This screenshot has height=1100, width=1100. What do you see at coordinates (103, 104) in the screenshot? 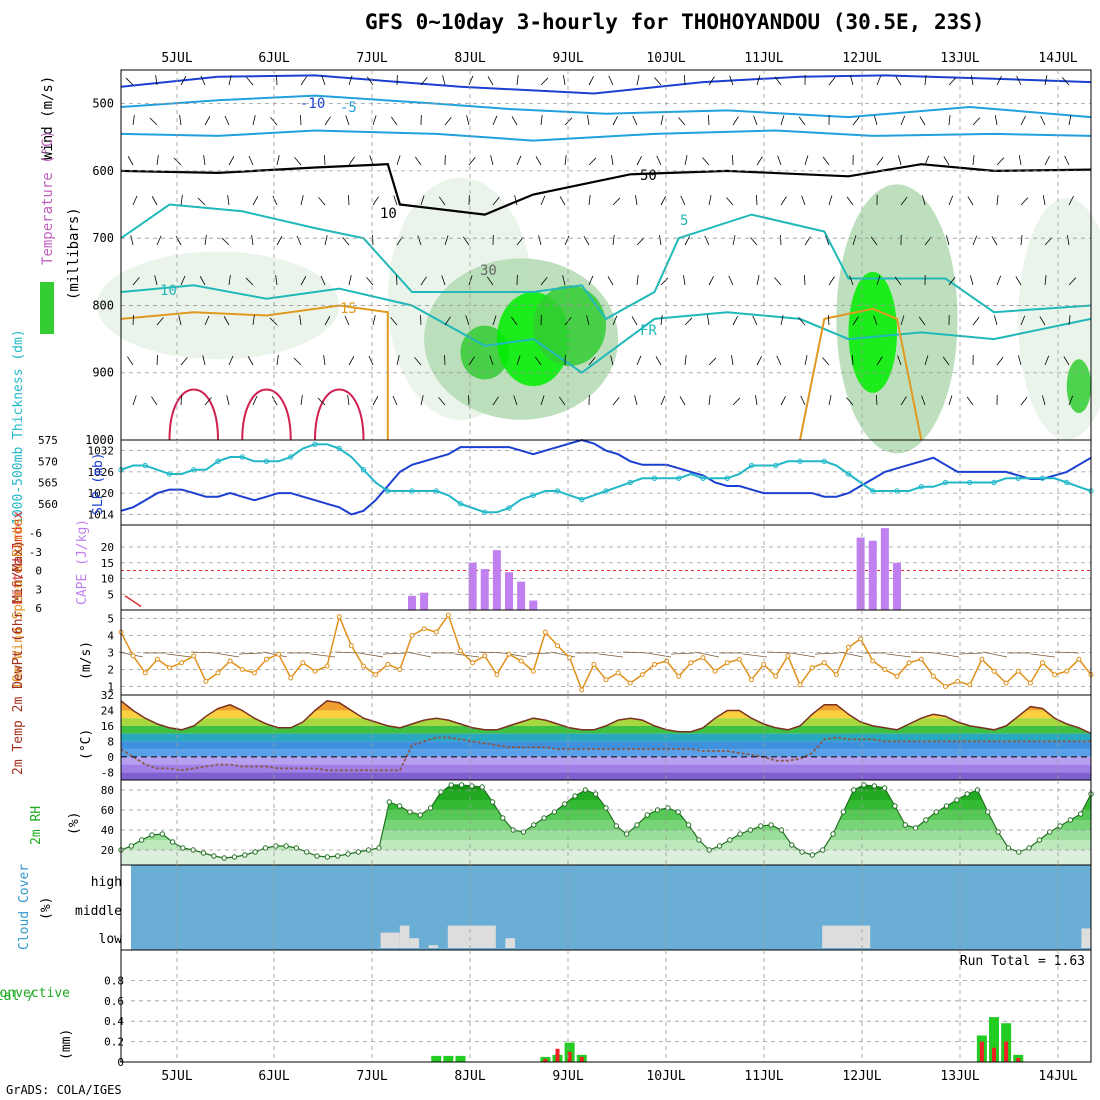
I see `pressure-tick-label: 500` at bounding box center [103, 104].